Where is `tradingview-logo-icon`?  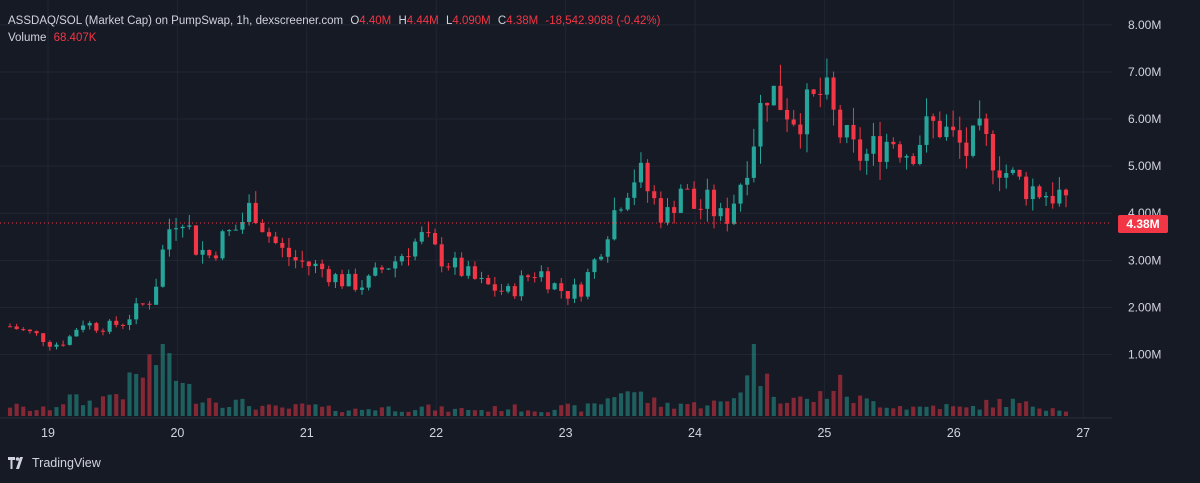 tradingview-logo-icon is located at coordinates (15, 463).